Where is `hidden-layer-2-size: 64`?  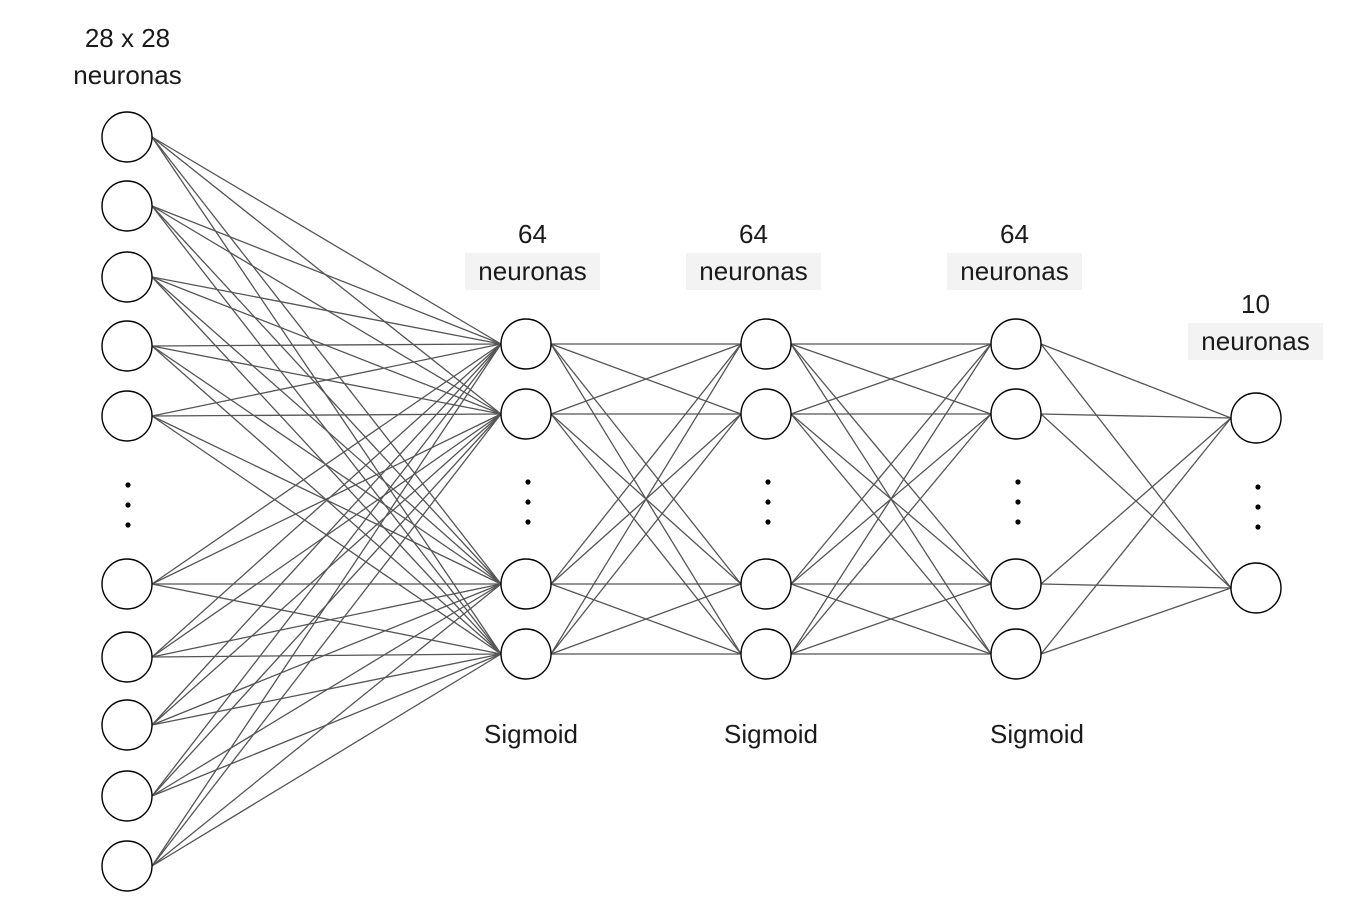 hidden-layer-2-size: 64 is located at coordinates (753, 234).